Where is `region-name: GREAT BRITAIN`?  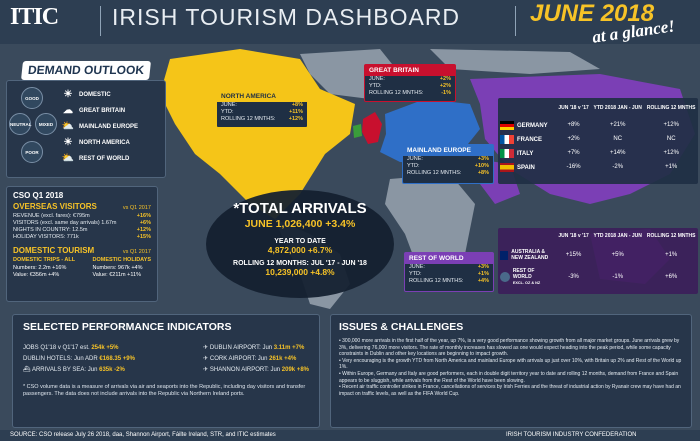
region-name: GREAT BRITAIN is located at coordinates (410, 70).